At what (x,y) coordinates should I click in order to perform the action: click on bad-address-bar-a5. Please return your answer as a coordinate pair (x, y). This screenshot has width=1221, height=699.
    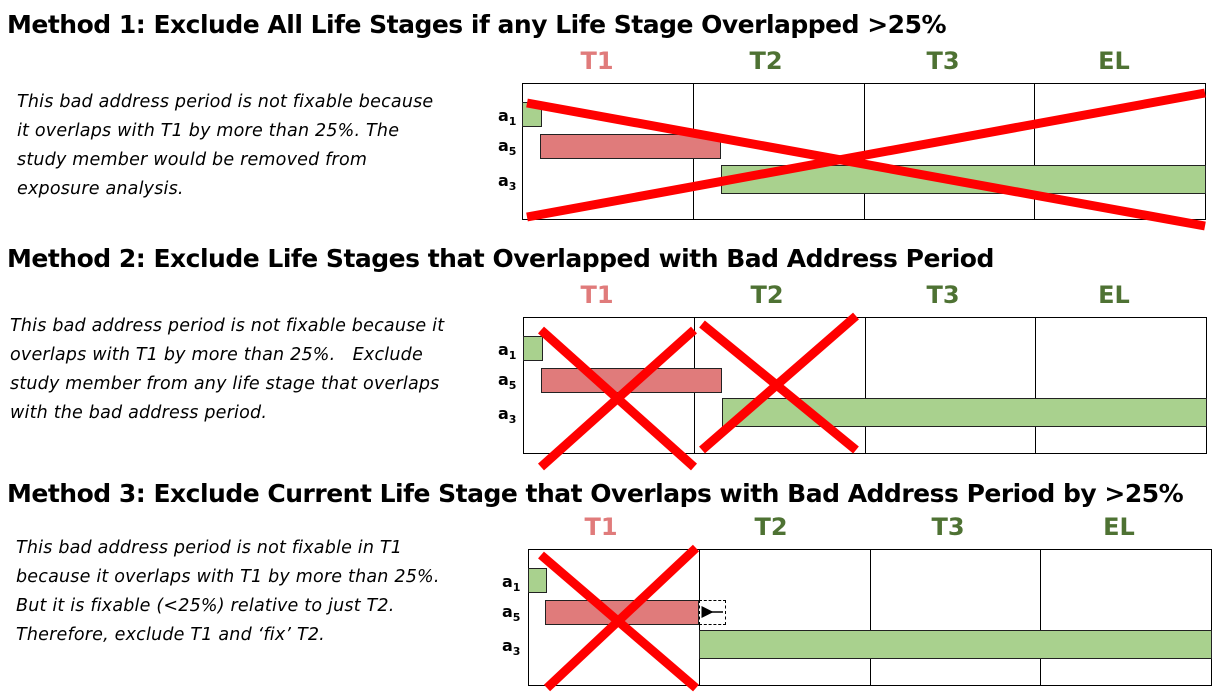
    Looking at the image, I should click on (630, 146).